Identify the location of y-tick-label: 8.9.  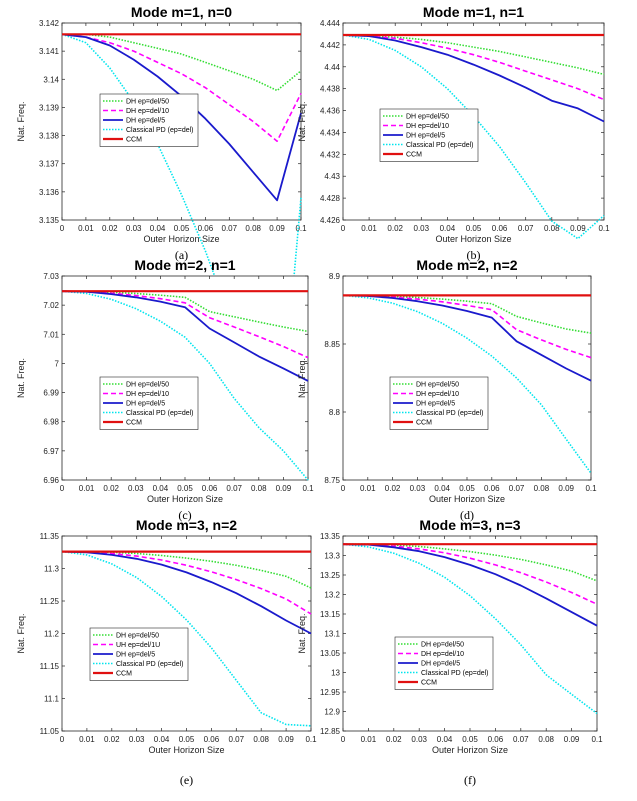
(335, 276).